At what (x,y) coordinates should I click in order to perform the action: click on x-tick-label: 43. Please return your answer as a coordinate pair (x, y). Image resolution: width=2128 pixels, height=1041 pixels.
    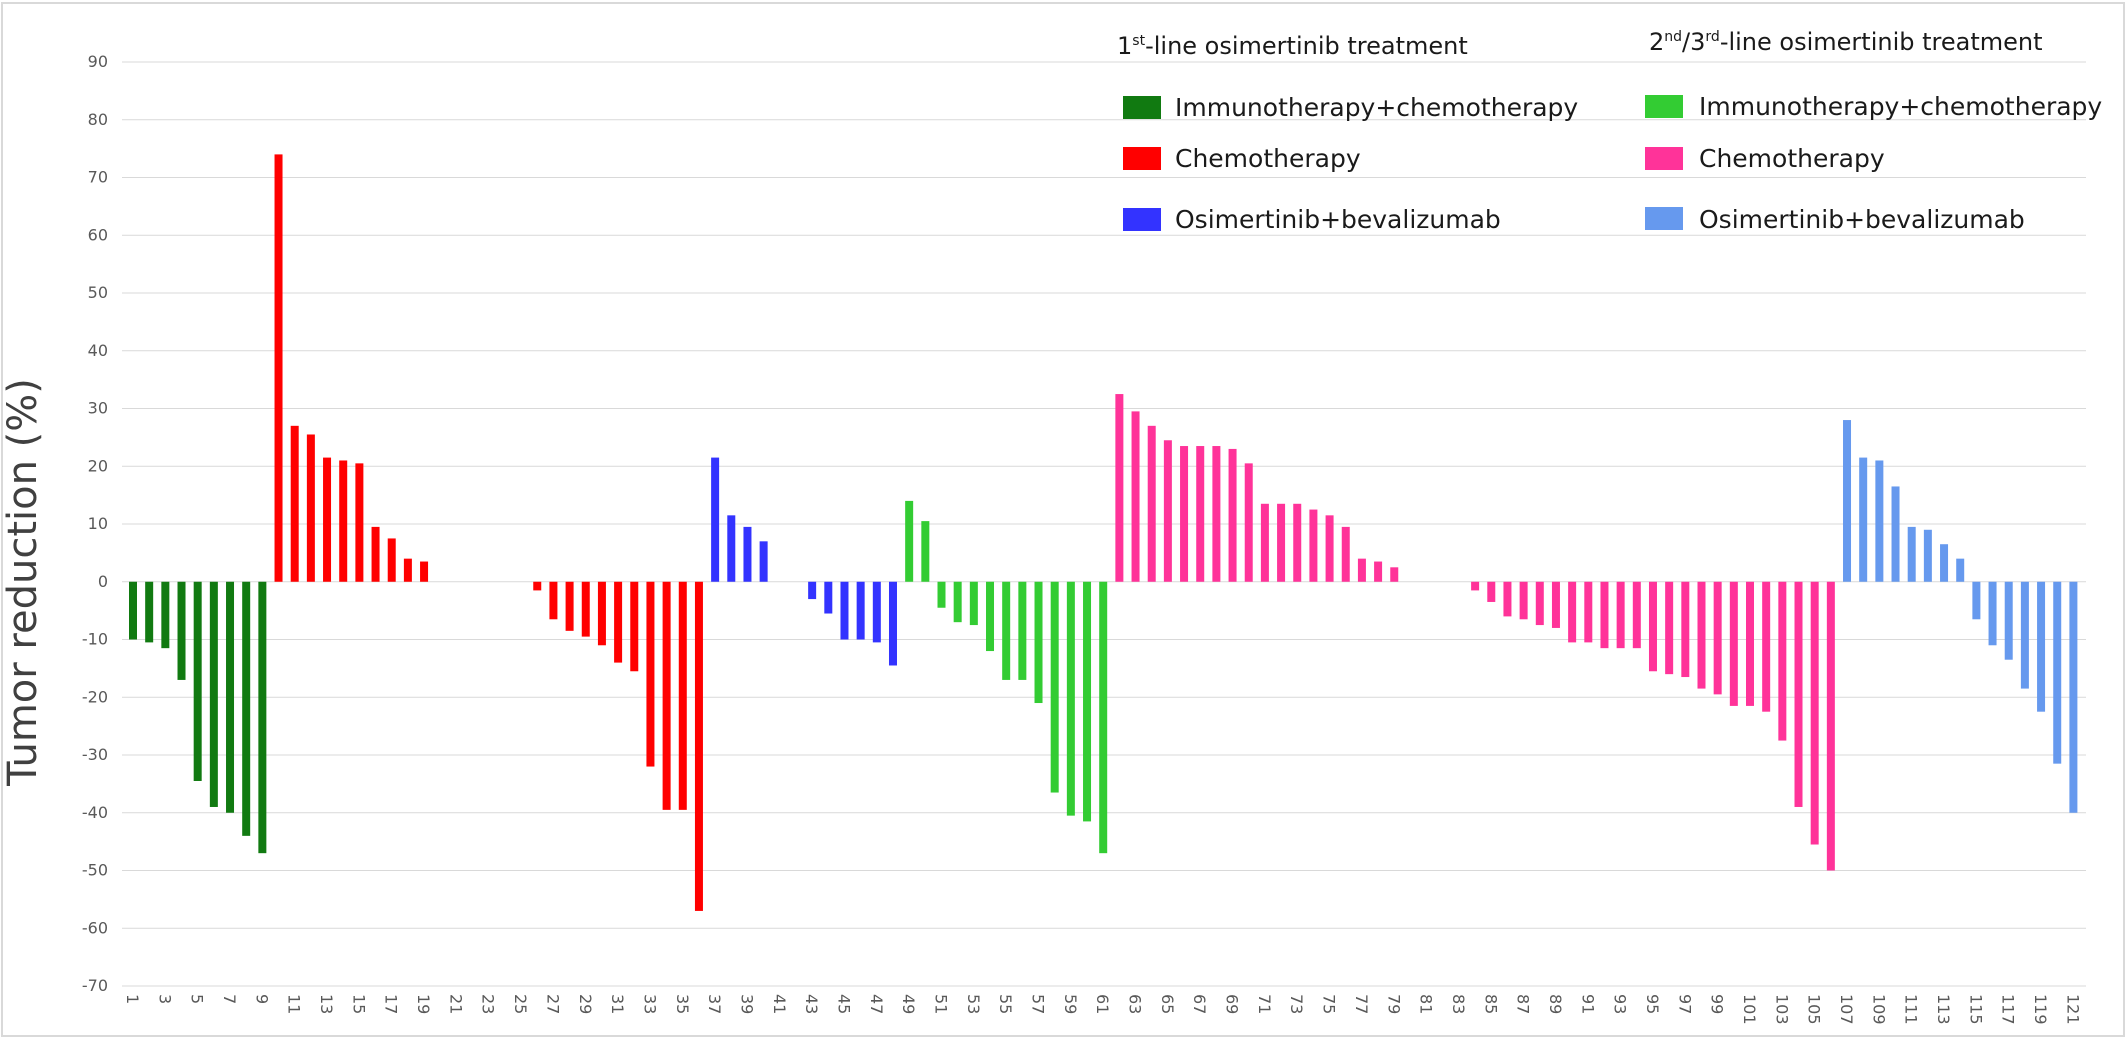
    Looking at the image, I should click on (811, 1004).